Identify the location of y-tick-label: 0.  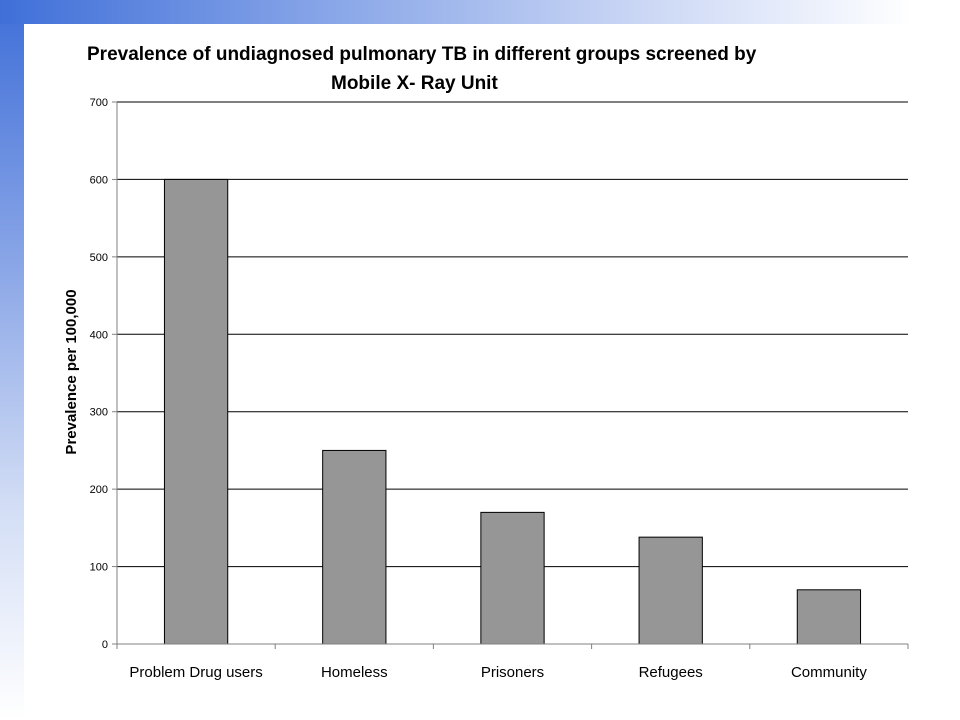
(105, 645).